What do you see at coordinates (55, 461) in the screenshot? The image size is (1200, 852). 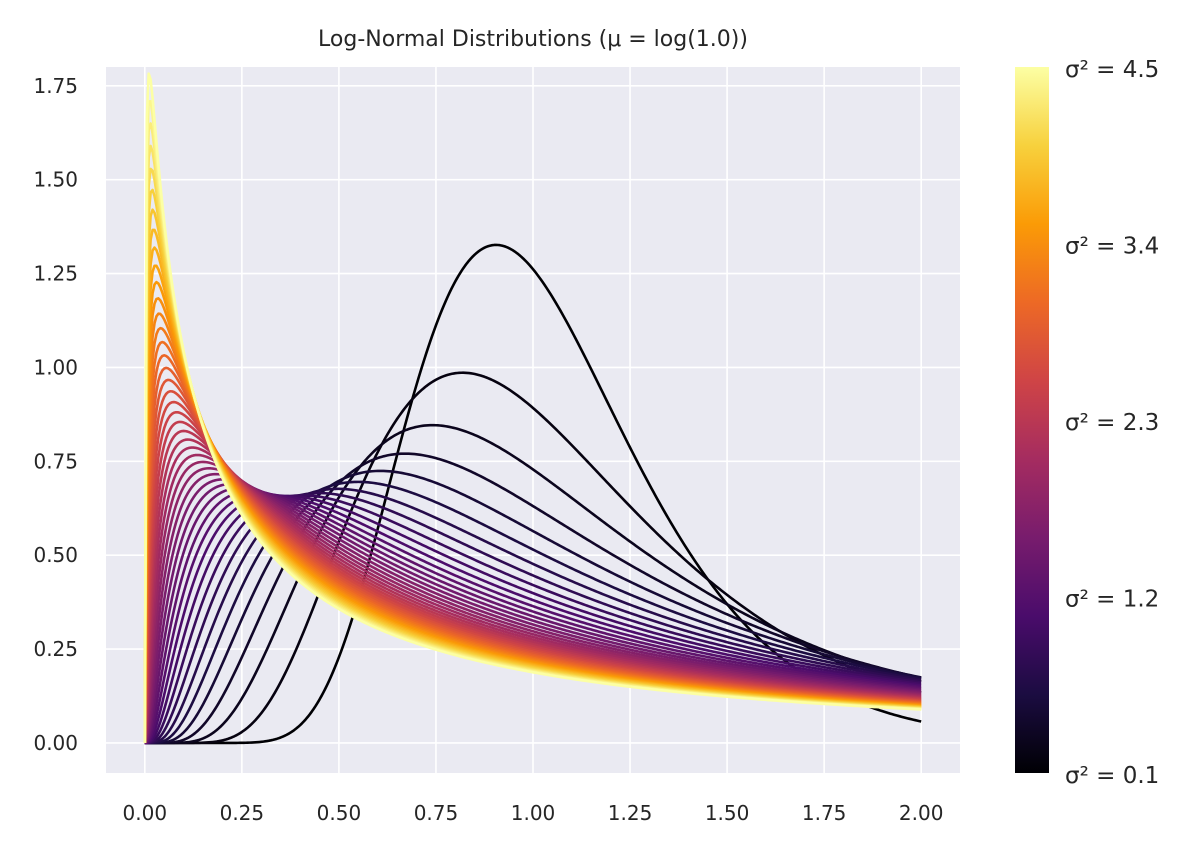 I see `y-tick-label: 0.75` at bounding box center [55, 461].